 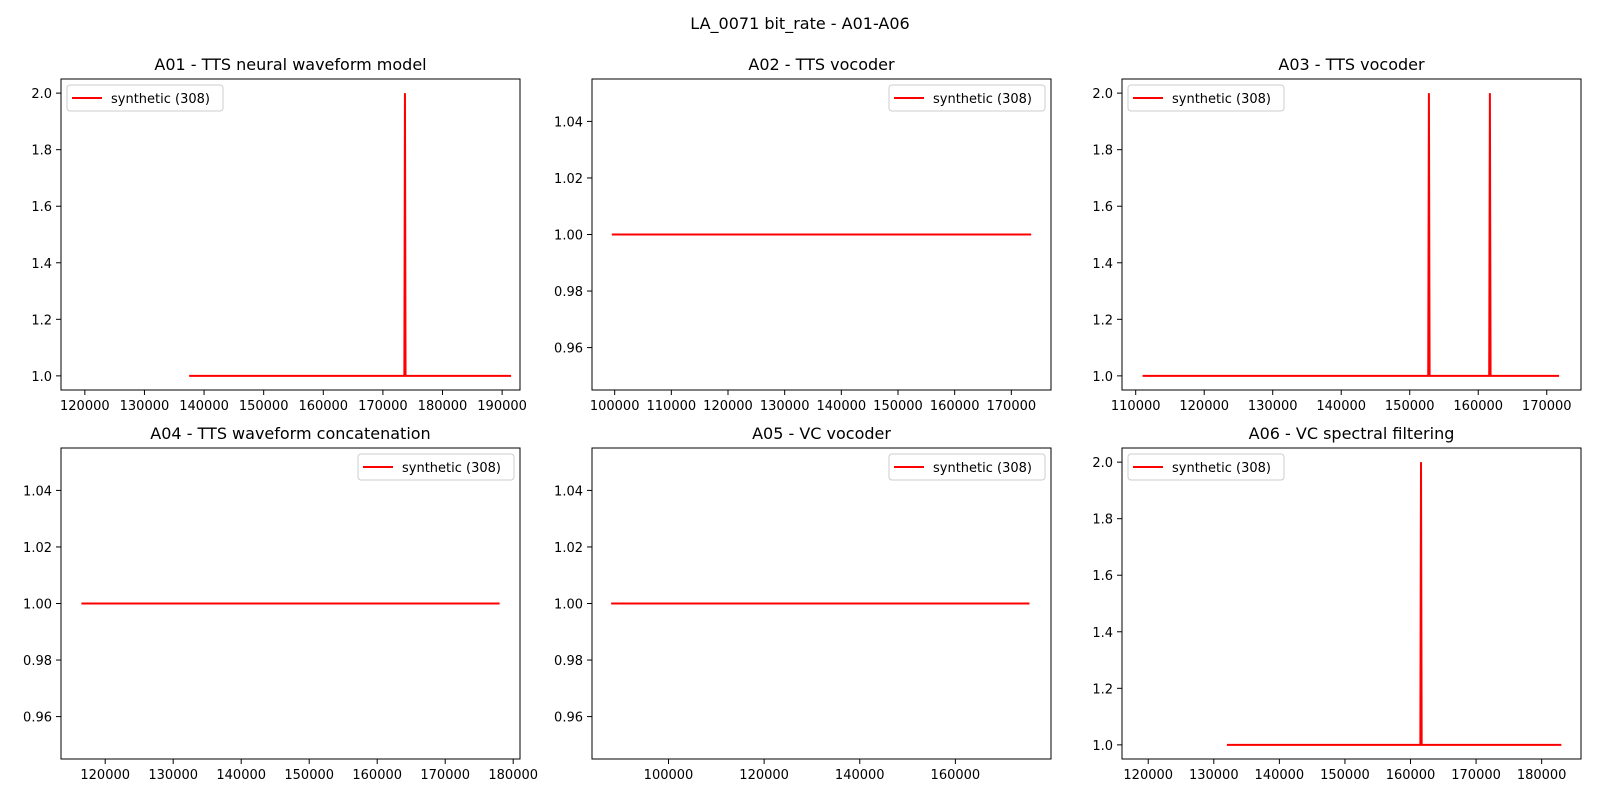 What do you see at coordinates (821, 433) in the screenshot?
I see `subplot-title: A05 - VC vocoder` at bounding box center [821, 433].